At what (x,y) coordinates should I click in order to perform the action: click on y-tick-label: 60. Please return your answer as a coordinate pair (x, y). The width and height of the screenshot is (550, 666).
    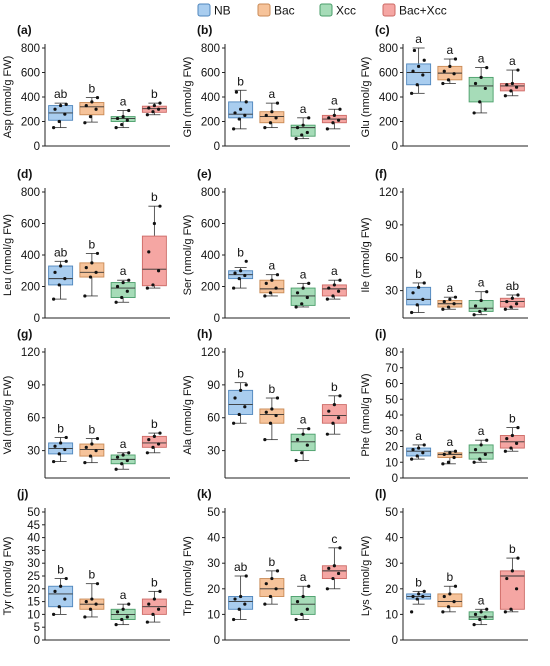
    Looking at the image, I should click on (391, 259).